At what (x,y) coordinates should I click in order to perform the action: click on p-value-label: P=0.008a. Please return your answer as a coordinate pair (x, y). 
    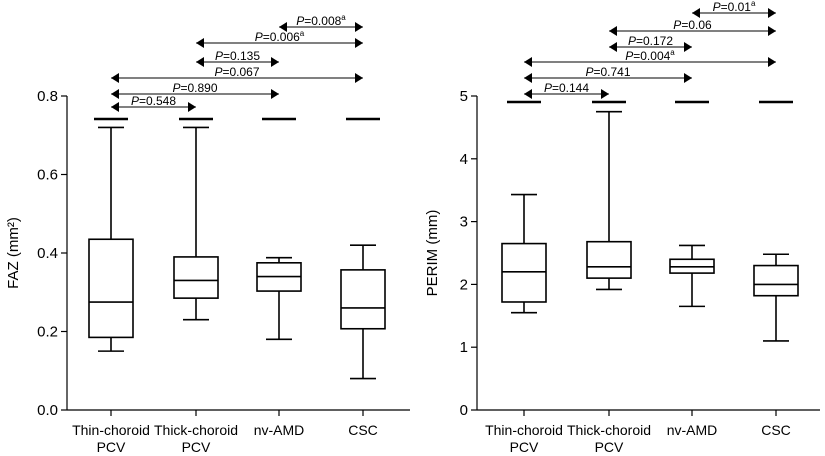
    Looking at the image, I should click on (321, 20).